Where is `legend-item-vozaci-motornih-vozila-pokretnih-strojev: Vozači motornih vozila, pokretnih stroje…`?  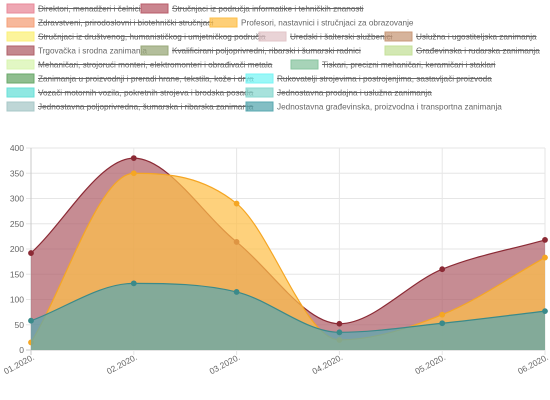 legend-item-vozaci-motornih-vozila-pokretnih-strojev: Vozači motornih vozila, pokretnih stroje… is located at coordinates (130, 92).